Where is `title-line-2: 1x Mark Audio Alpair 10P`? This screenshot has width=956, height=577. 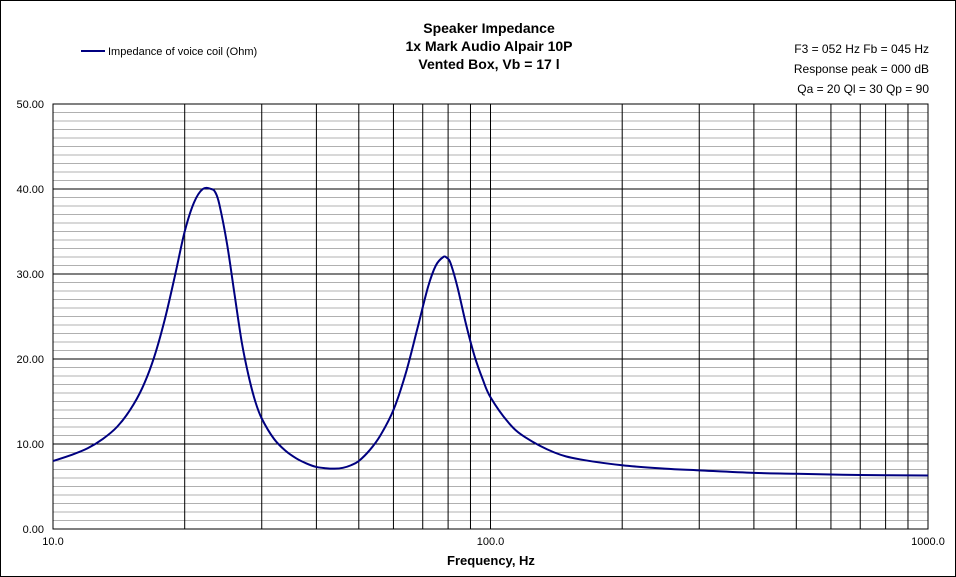
title-line-2: 1x Mark Audio Alpair 10P is located at coordinates (488, 46).